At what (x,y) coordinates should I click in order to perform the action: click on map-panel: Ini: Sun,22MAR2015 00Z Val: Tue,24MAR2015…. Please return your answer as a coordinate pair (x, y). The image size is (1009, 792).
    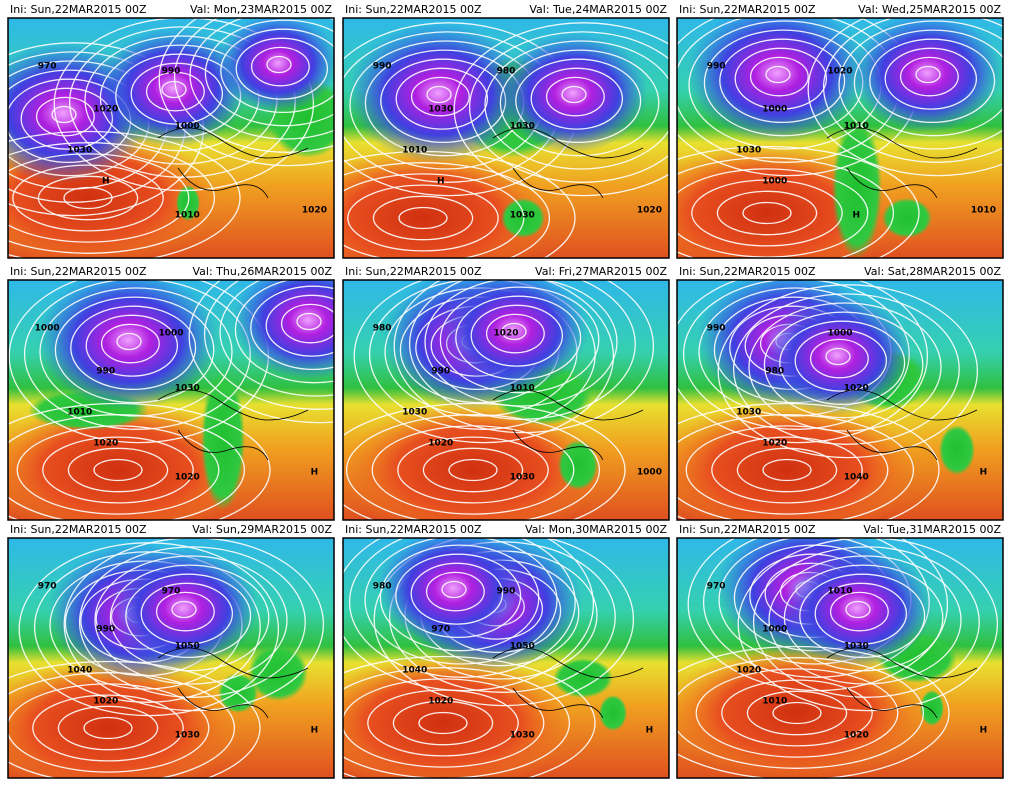
    Looking at the image, I should click on (506, 131).